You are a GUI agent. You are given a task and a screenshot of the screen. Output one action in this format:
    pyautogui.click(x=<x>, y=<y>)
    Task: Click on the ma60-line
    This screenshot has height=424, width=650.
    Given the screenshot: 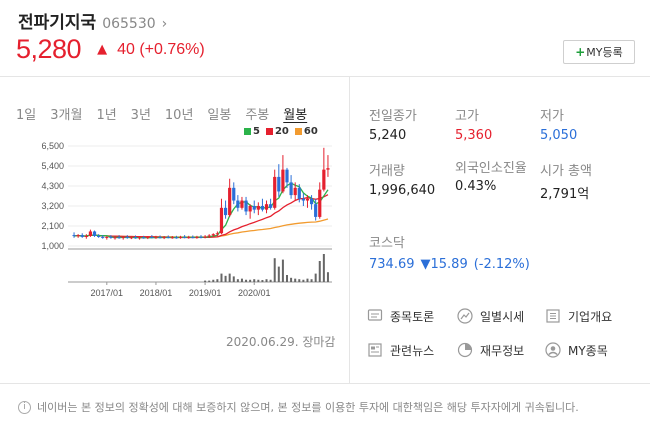 What is the action you would take?
    pyautogui.click(x=201, y=228)
    